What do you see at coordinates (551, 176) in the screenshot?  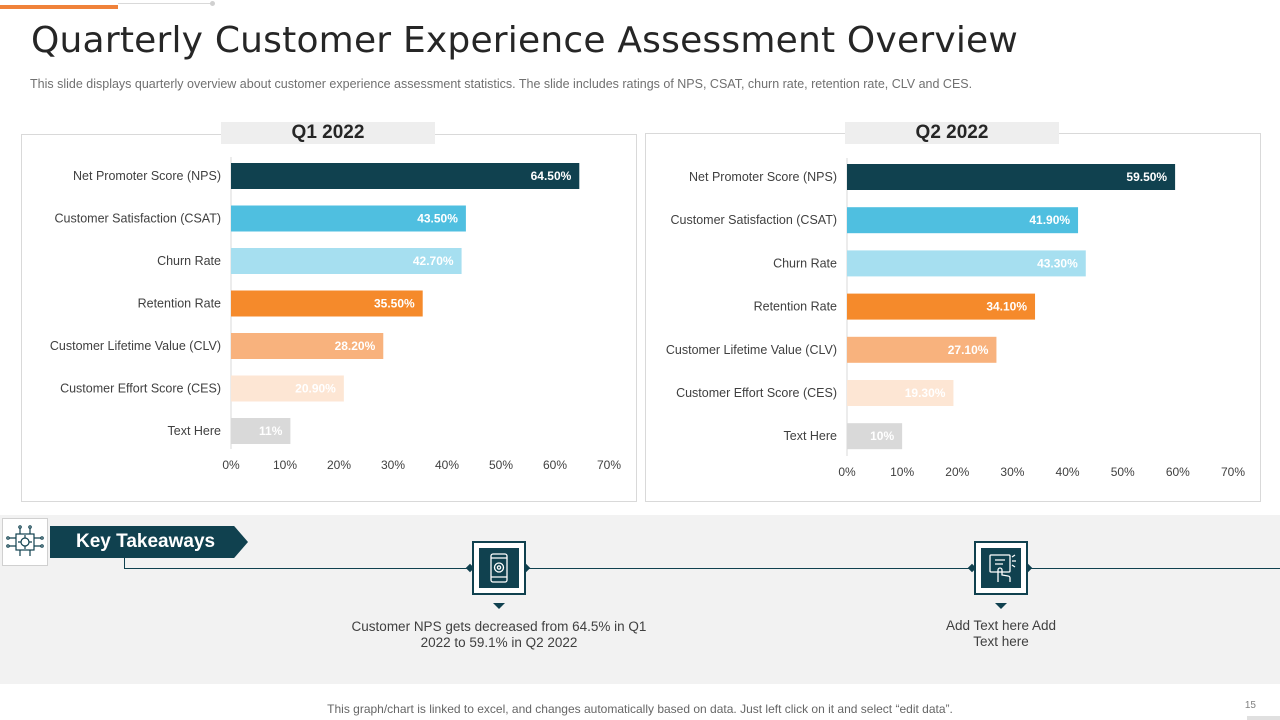 I see `bar-data-label: 64.50%` at bounding box center [551, 176].